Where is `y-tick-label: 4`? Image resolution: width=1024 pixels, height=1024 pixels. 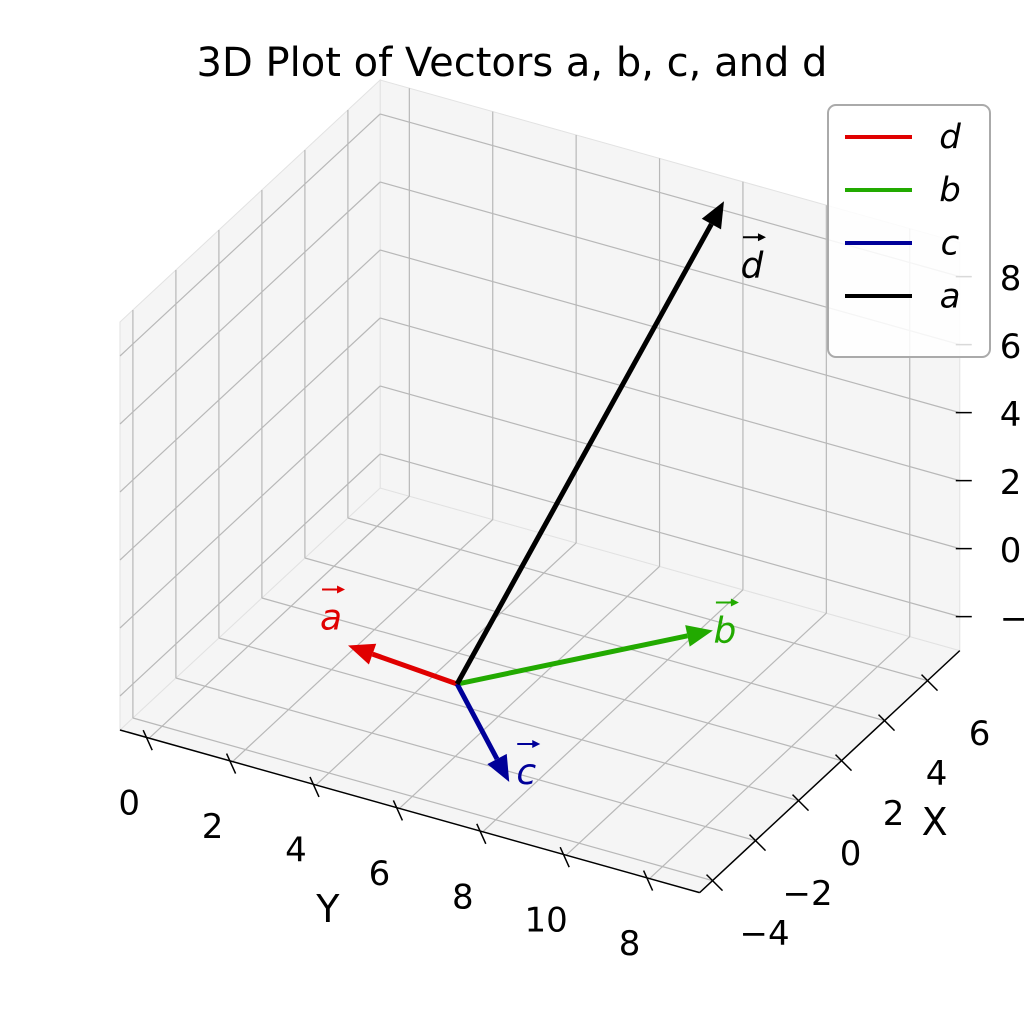
y-tick-label: 4 is located at coordinates (296, 850).